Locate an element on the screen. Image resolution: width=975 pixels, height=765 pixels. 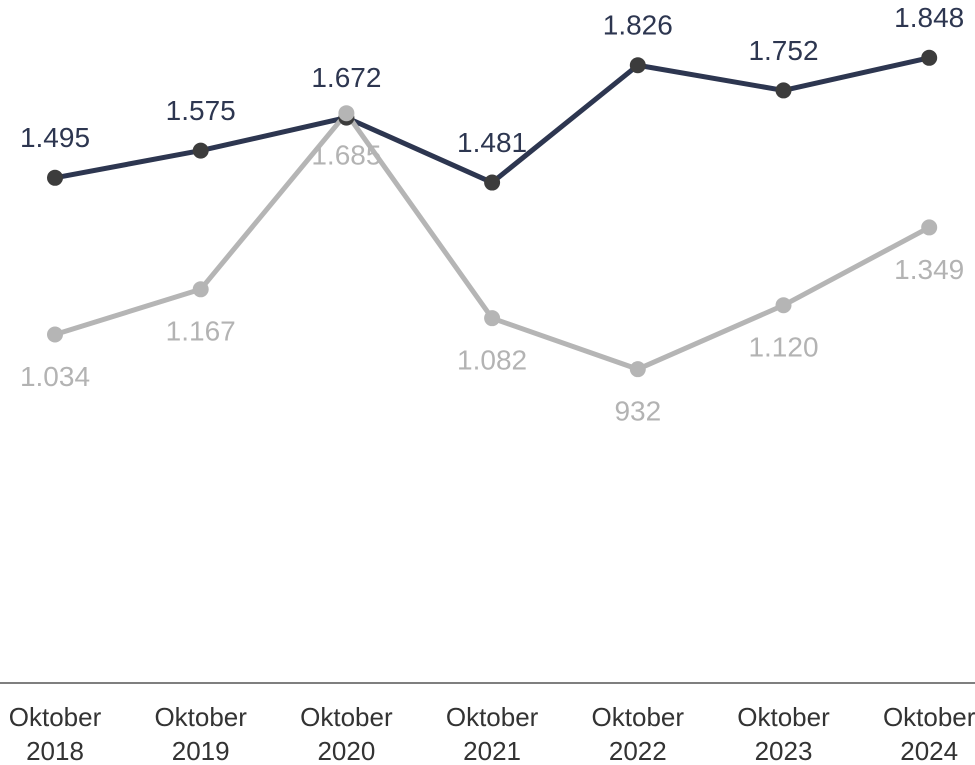
data-label: 1.349 is located at coordinates (929, 269).